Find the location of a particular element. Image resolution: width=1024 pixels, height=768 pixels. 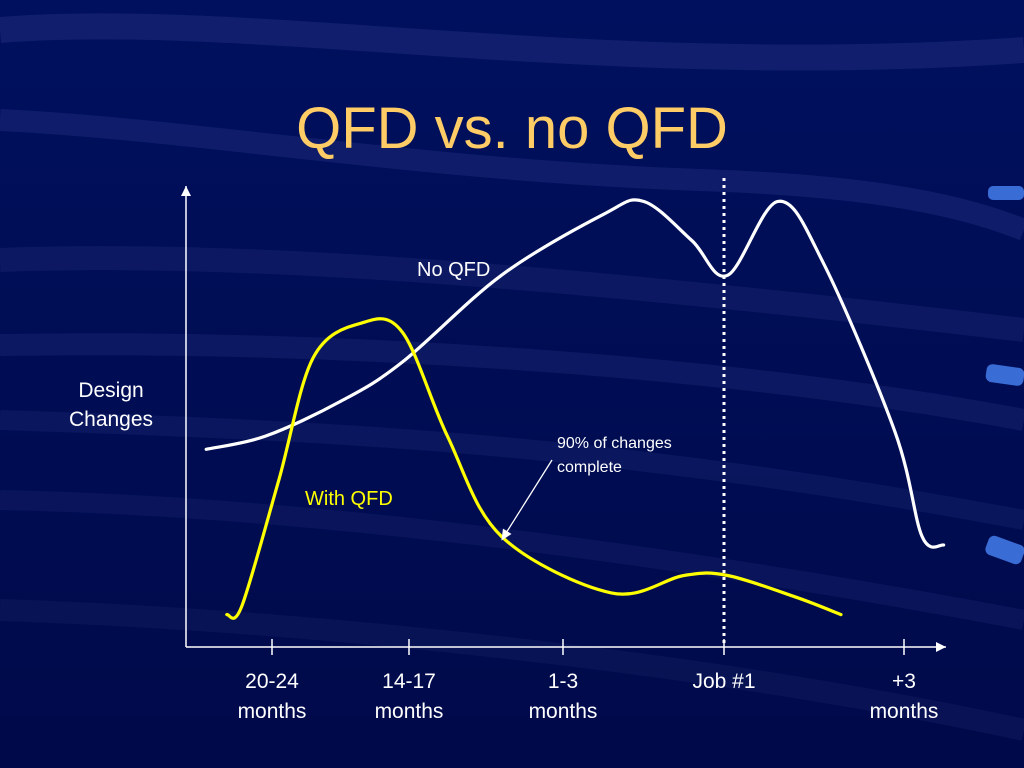

series-label-with-qfd: With QFD is located at coordinates (349, 499).